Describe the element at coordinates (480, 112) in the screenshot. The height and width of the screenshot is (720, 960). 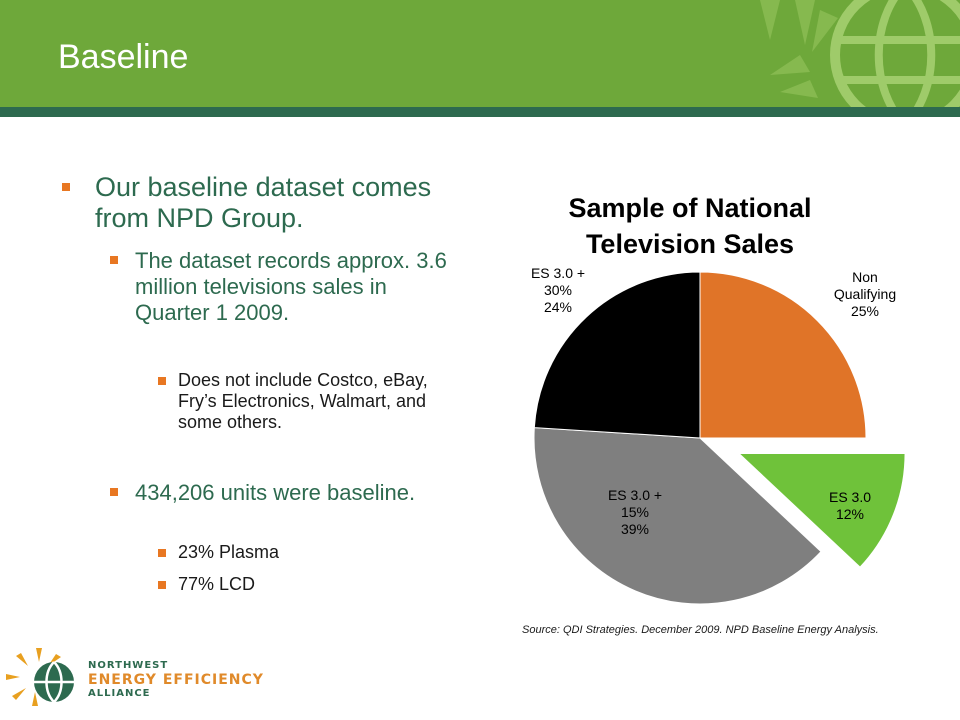
I see `header-rule` at that location.